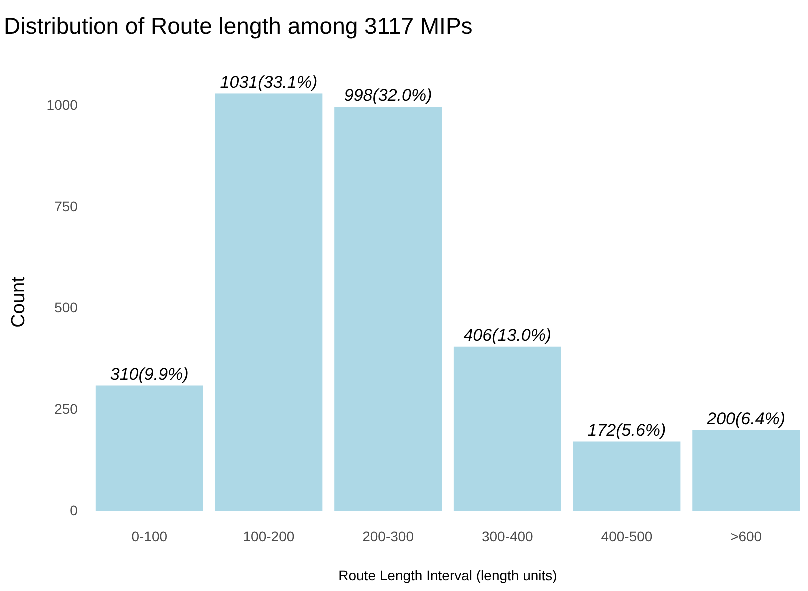 This screenshot has width=808, height=591. I want to click on y-tick-label: 0, so click(74, 510).